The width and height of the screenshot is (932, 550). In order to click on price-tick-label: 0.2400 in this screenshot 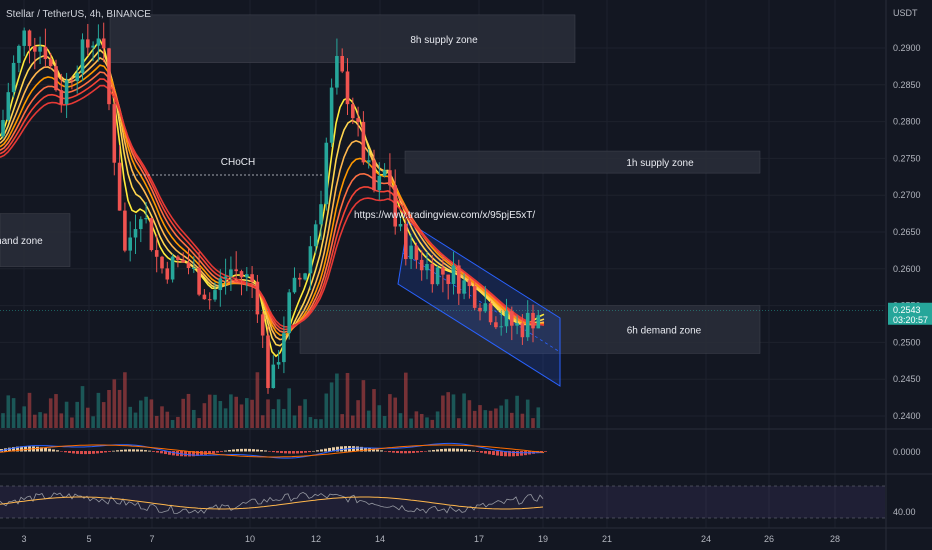, I will do `click(907, 416)`.